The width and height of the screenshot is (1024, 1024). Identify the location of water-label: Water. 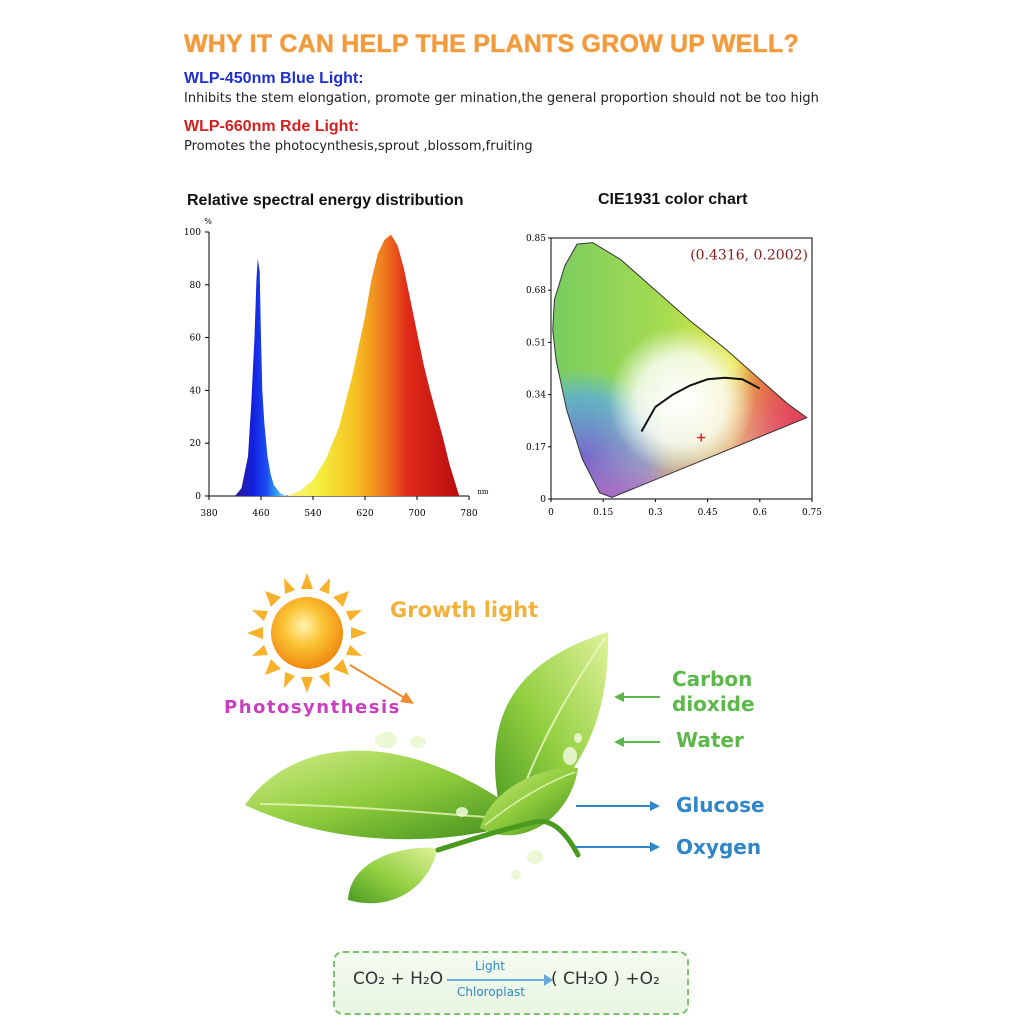
(710, 740).